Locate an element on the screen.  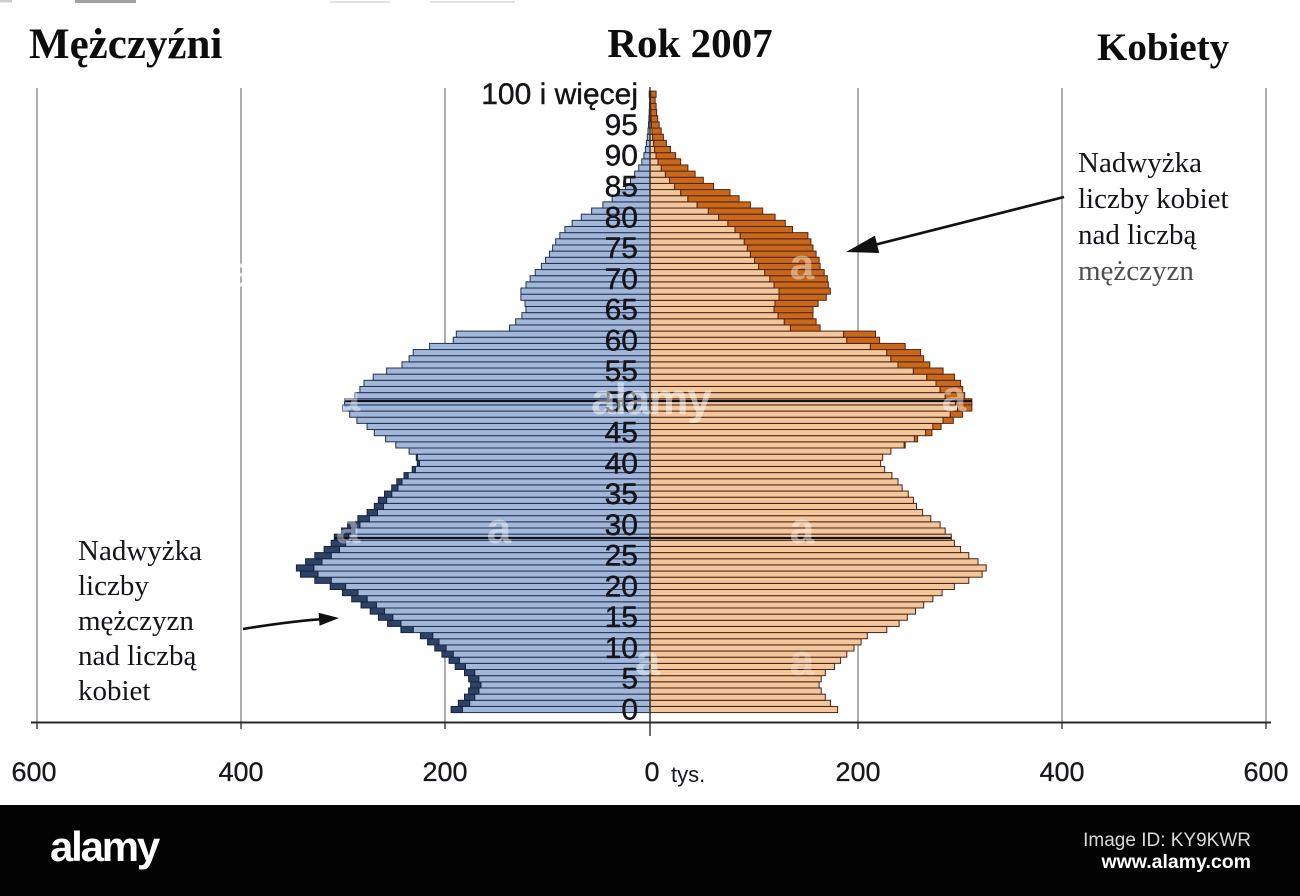
svg-text: Mężczyźni is located at coordinates (125, 44).